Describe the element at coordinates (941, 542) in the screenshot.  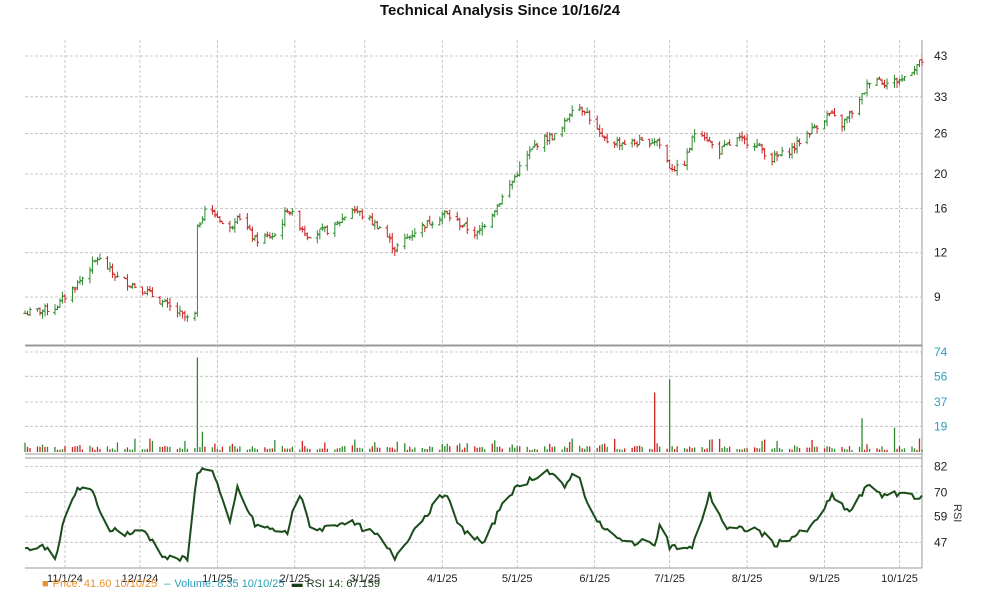
I see `rsi-y-tick-label: 47` at that location.